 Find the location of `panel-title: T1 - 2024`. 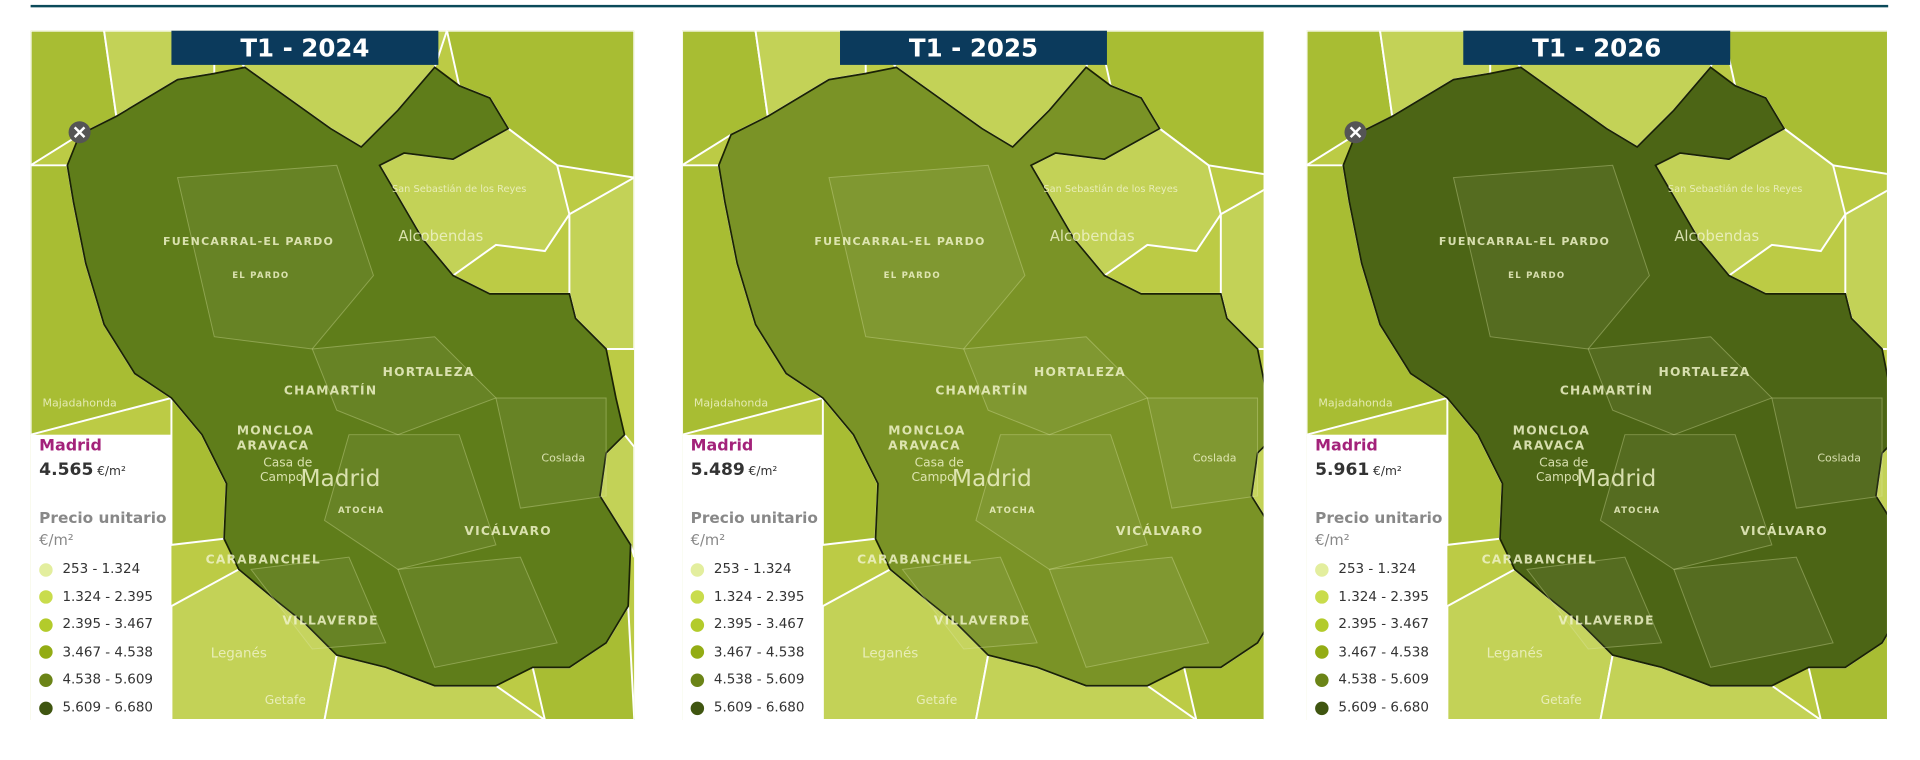

panel-title: T1 - 2024 is located at coordinates (305, 47).